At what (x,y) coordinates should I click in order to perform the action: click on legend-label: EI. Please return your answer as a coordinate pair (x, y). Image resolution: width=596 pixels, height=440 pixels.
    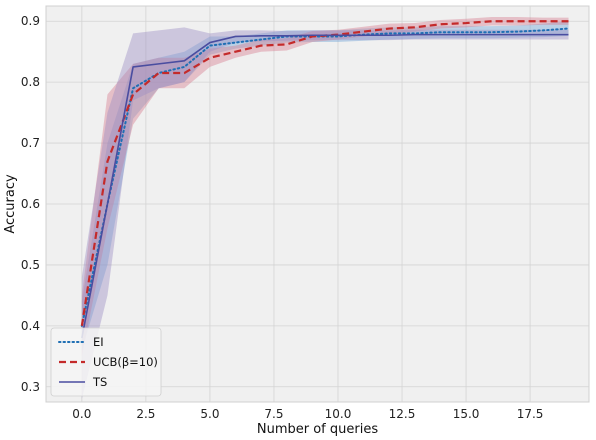
    Looking at the image, I should click on (98, 342).